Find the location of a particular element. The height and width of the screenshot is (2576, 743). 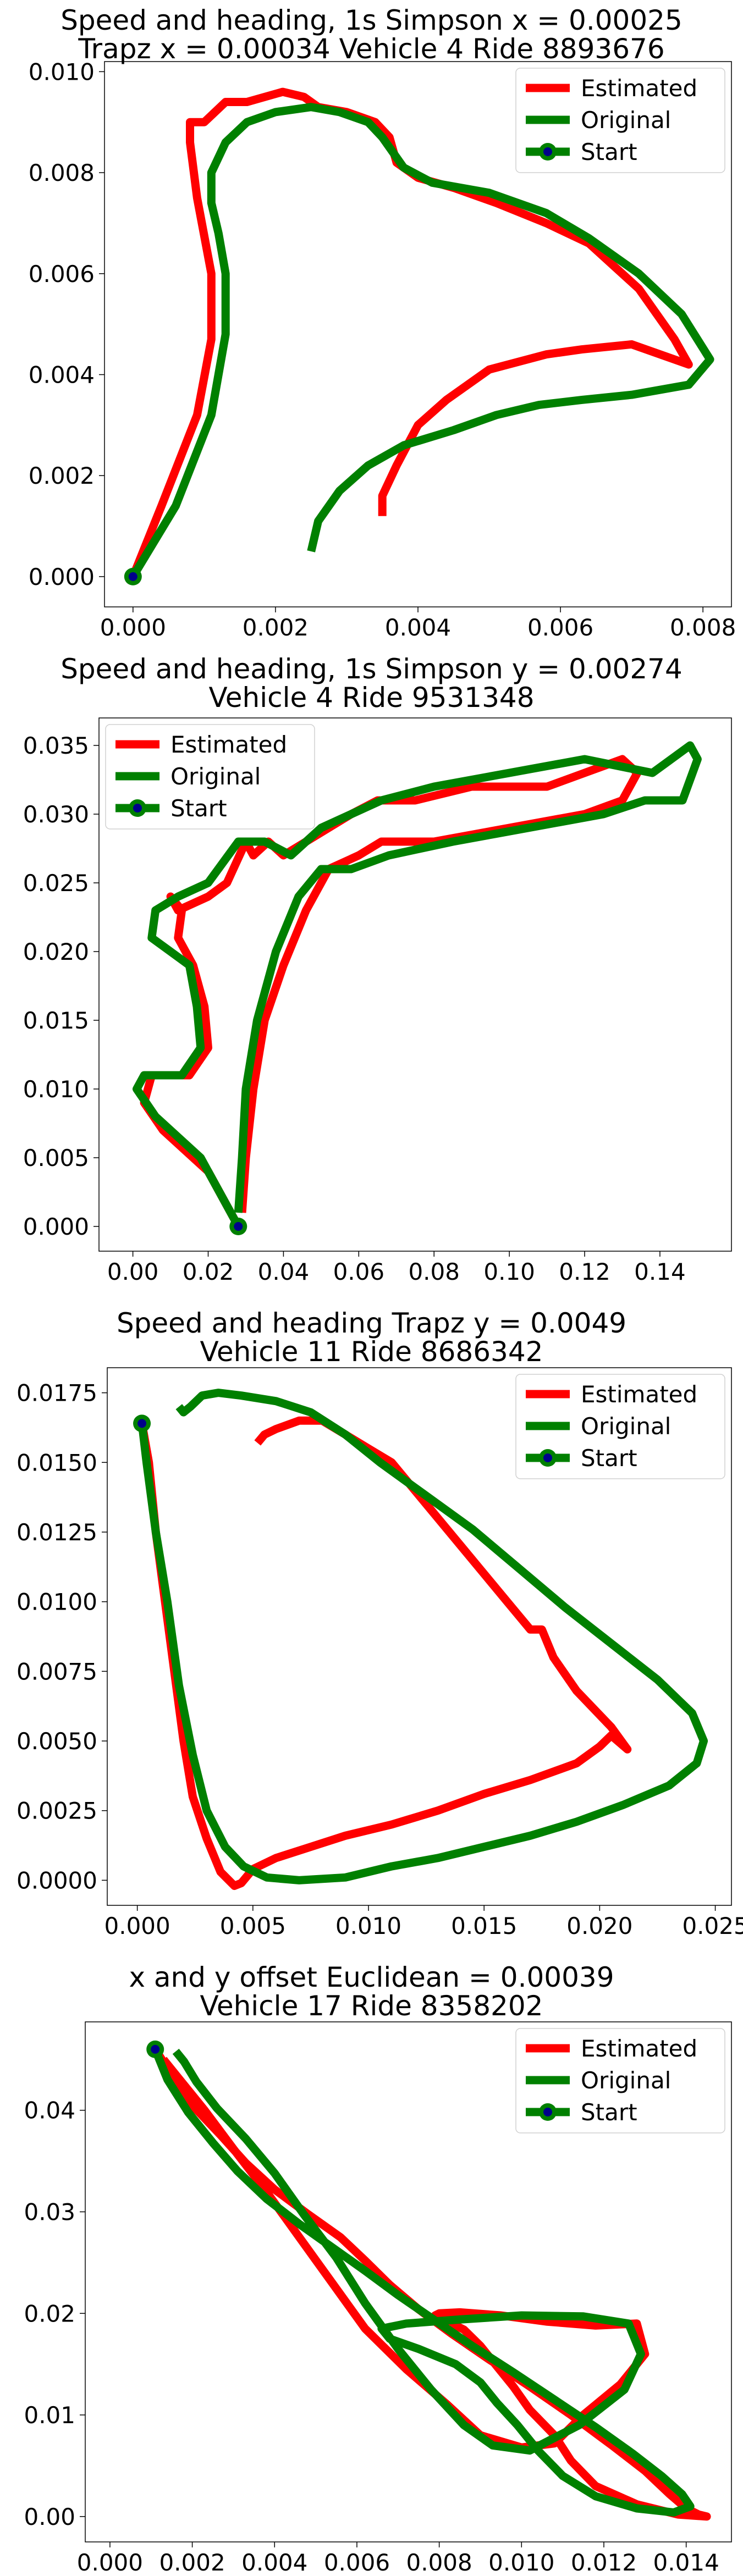

x-tick-label: 0.06 is located at coordinates (359, 1271).